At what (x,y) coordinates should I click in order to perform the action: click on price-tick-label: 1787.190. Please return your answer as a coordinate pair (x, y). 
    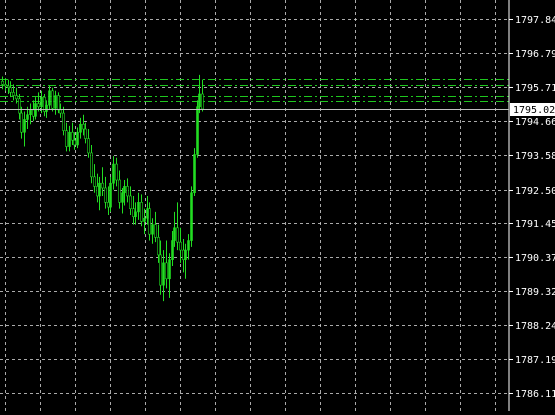
    Looking at the image, I should click on (535, 360).